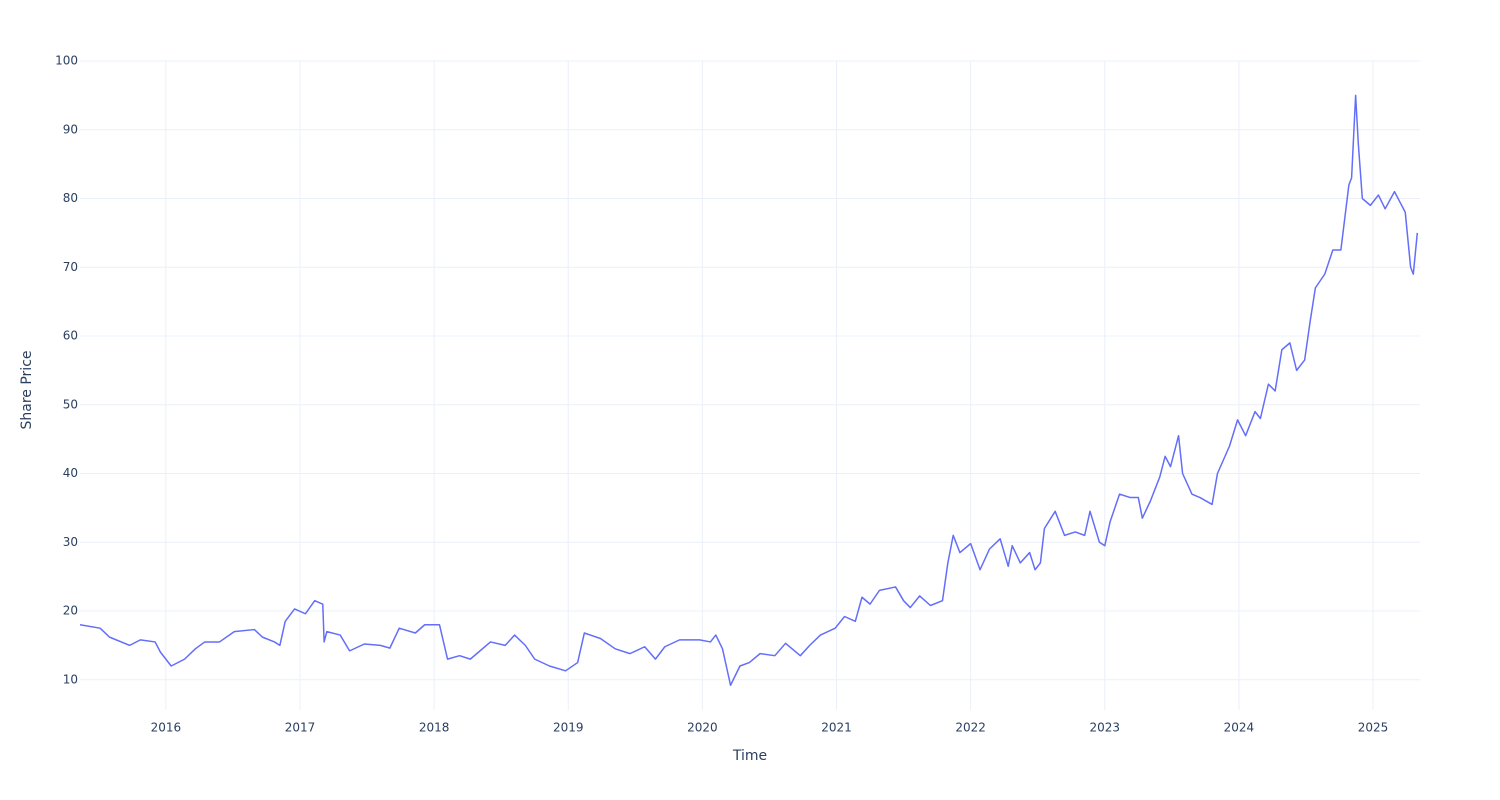 The image size is (1500, 800). I want to click on y-tick-label: 60, so click(70, 336).